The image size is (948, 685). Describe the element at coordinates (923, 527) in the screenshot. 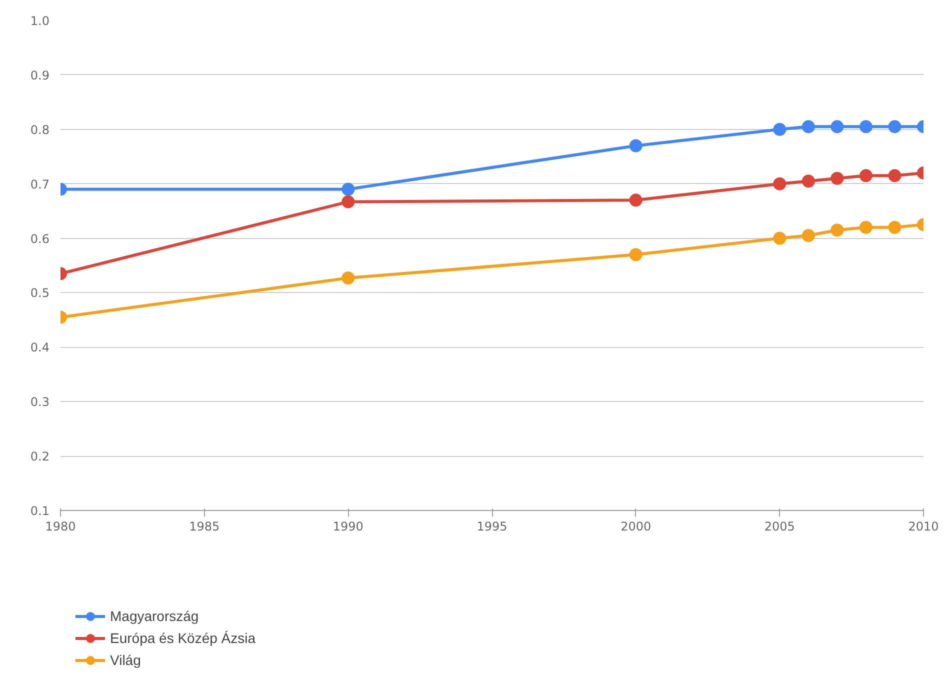

I see `x-tick-label: 2010` at that location.